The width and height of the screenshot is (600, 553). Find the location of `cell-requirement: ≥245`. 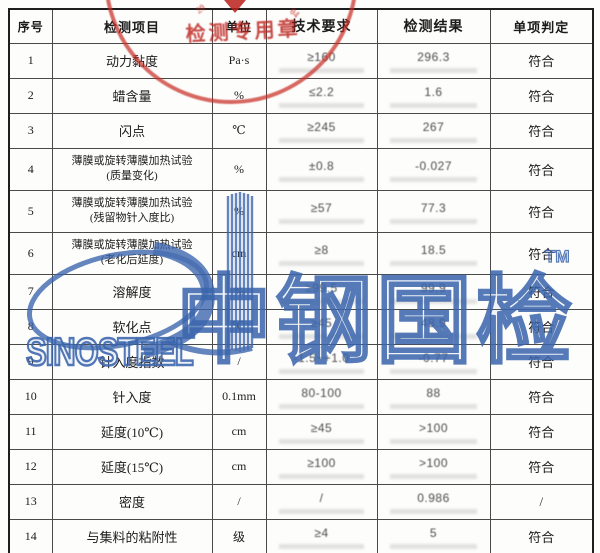

cell-requirement: ≥245 is located at coordinates (321, 130).